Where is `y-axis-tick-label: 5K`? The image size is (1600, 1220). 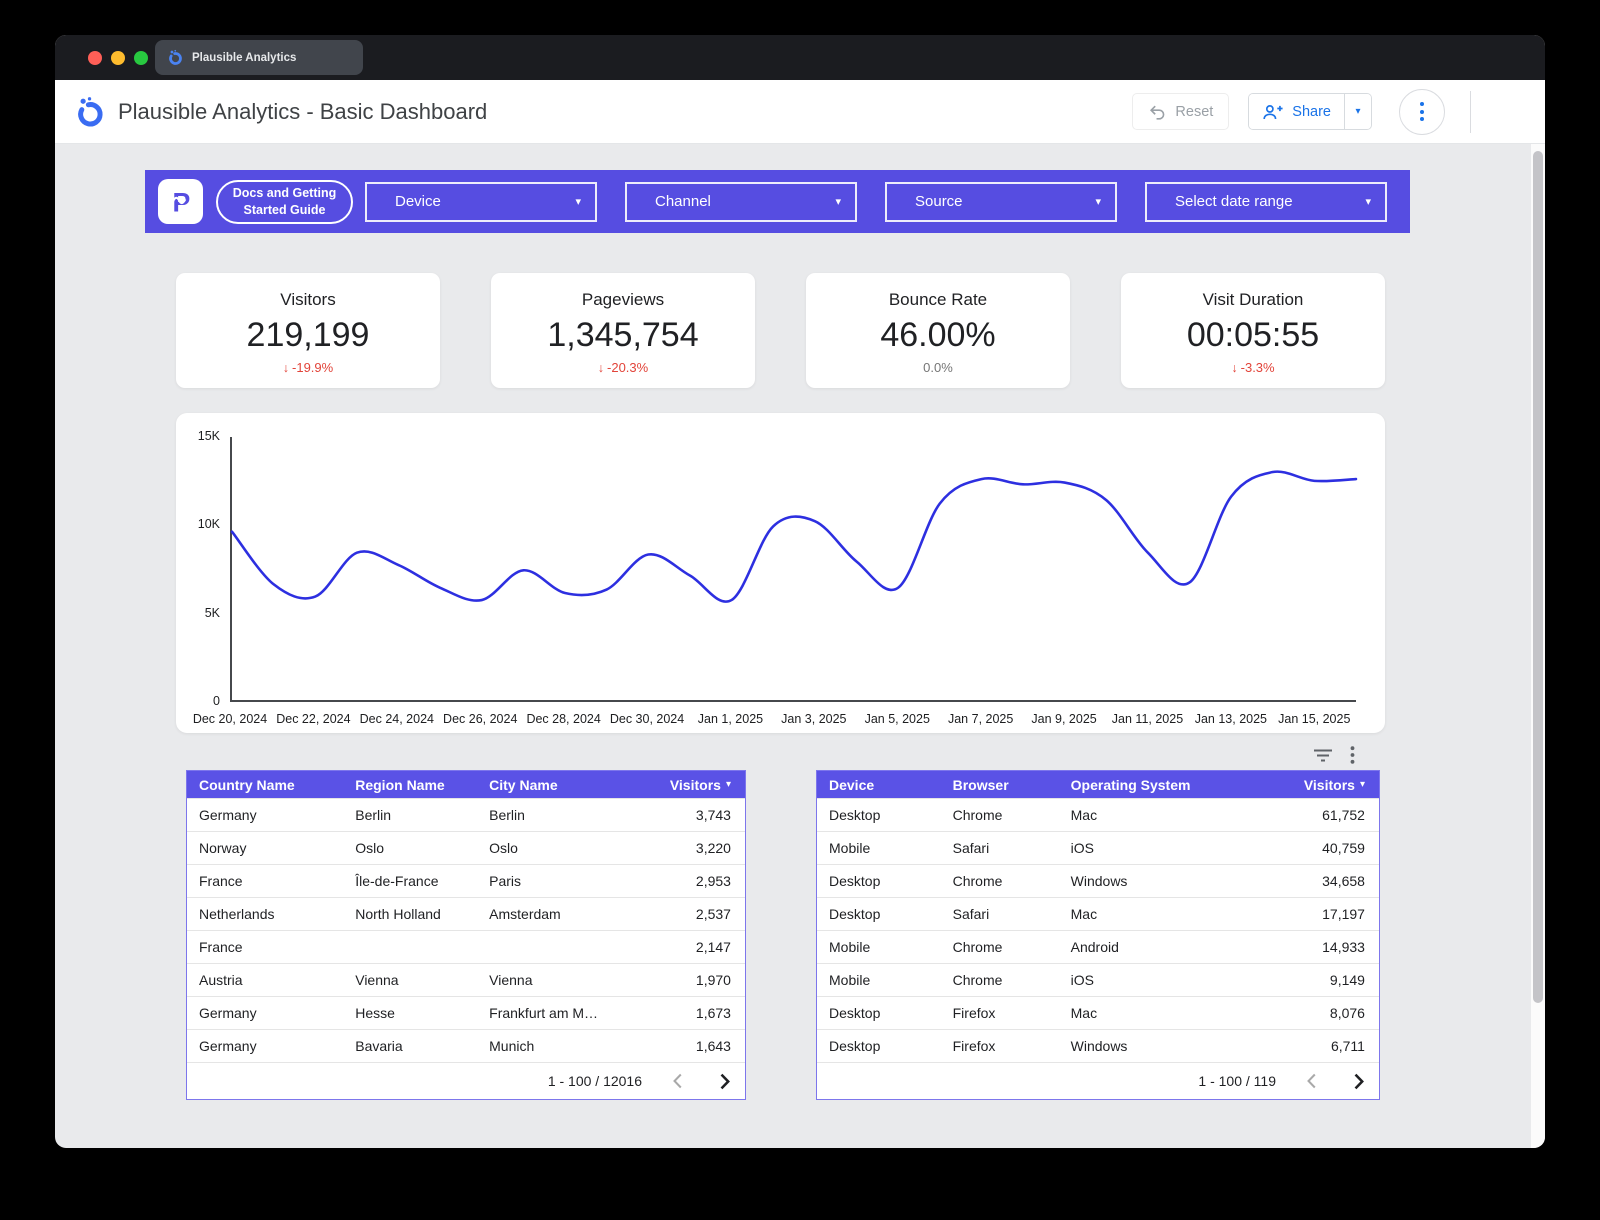
y-axis-tick-label: 5K is located at coordinates (212, 612).